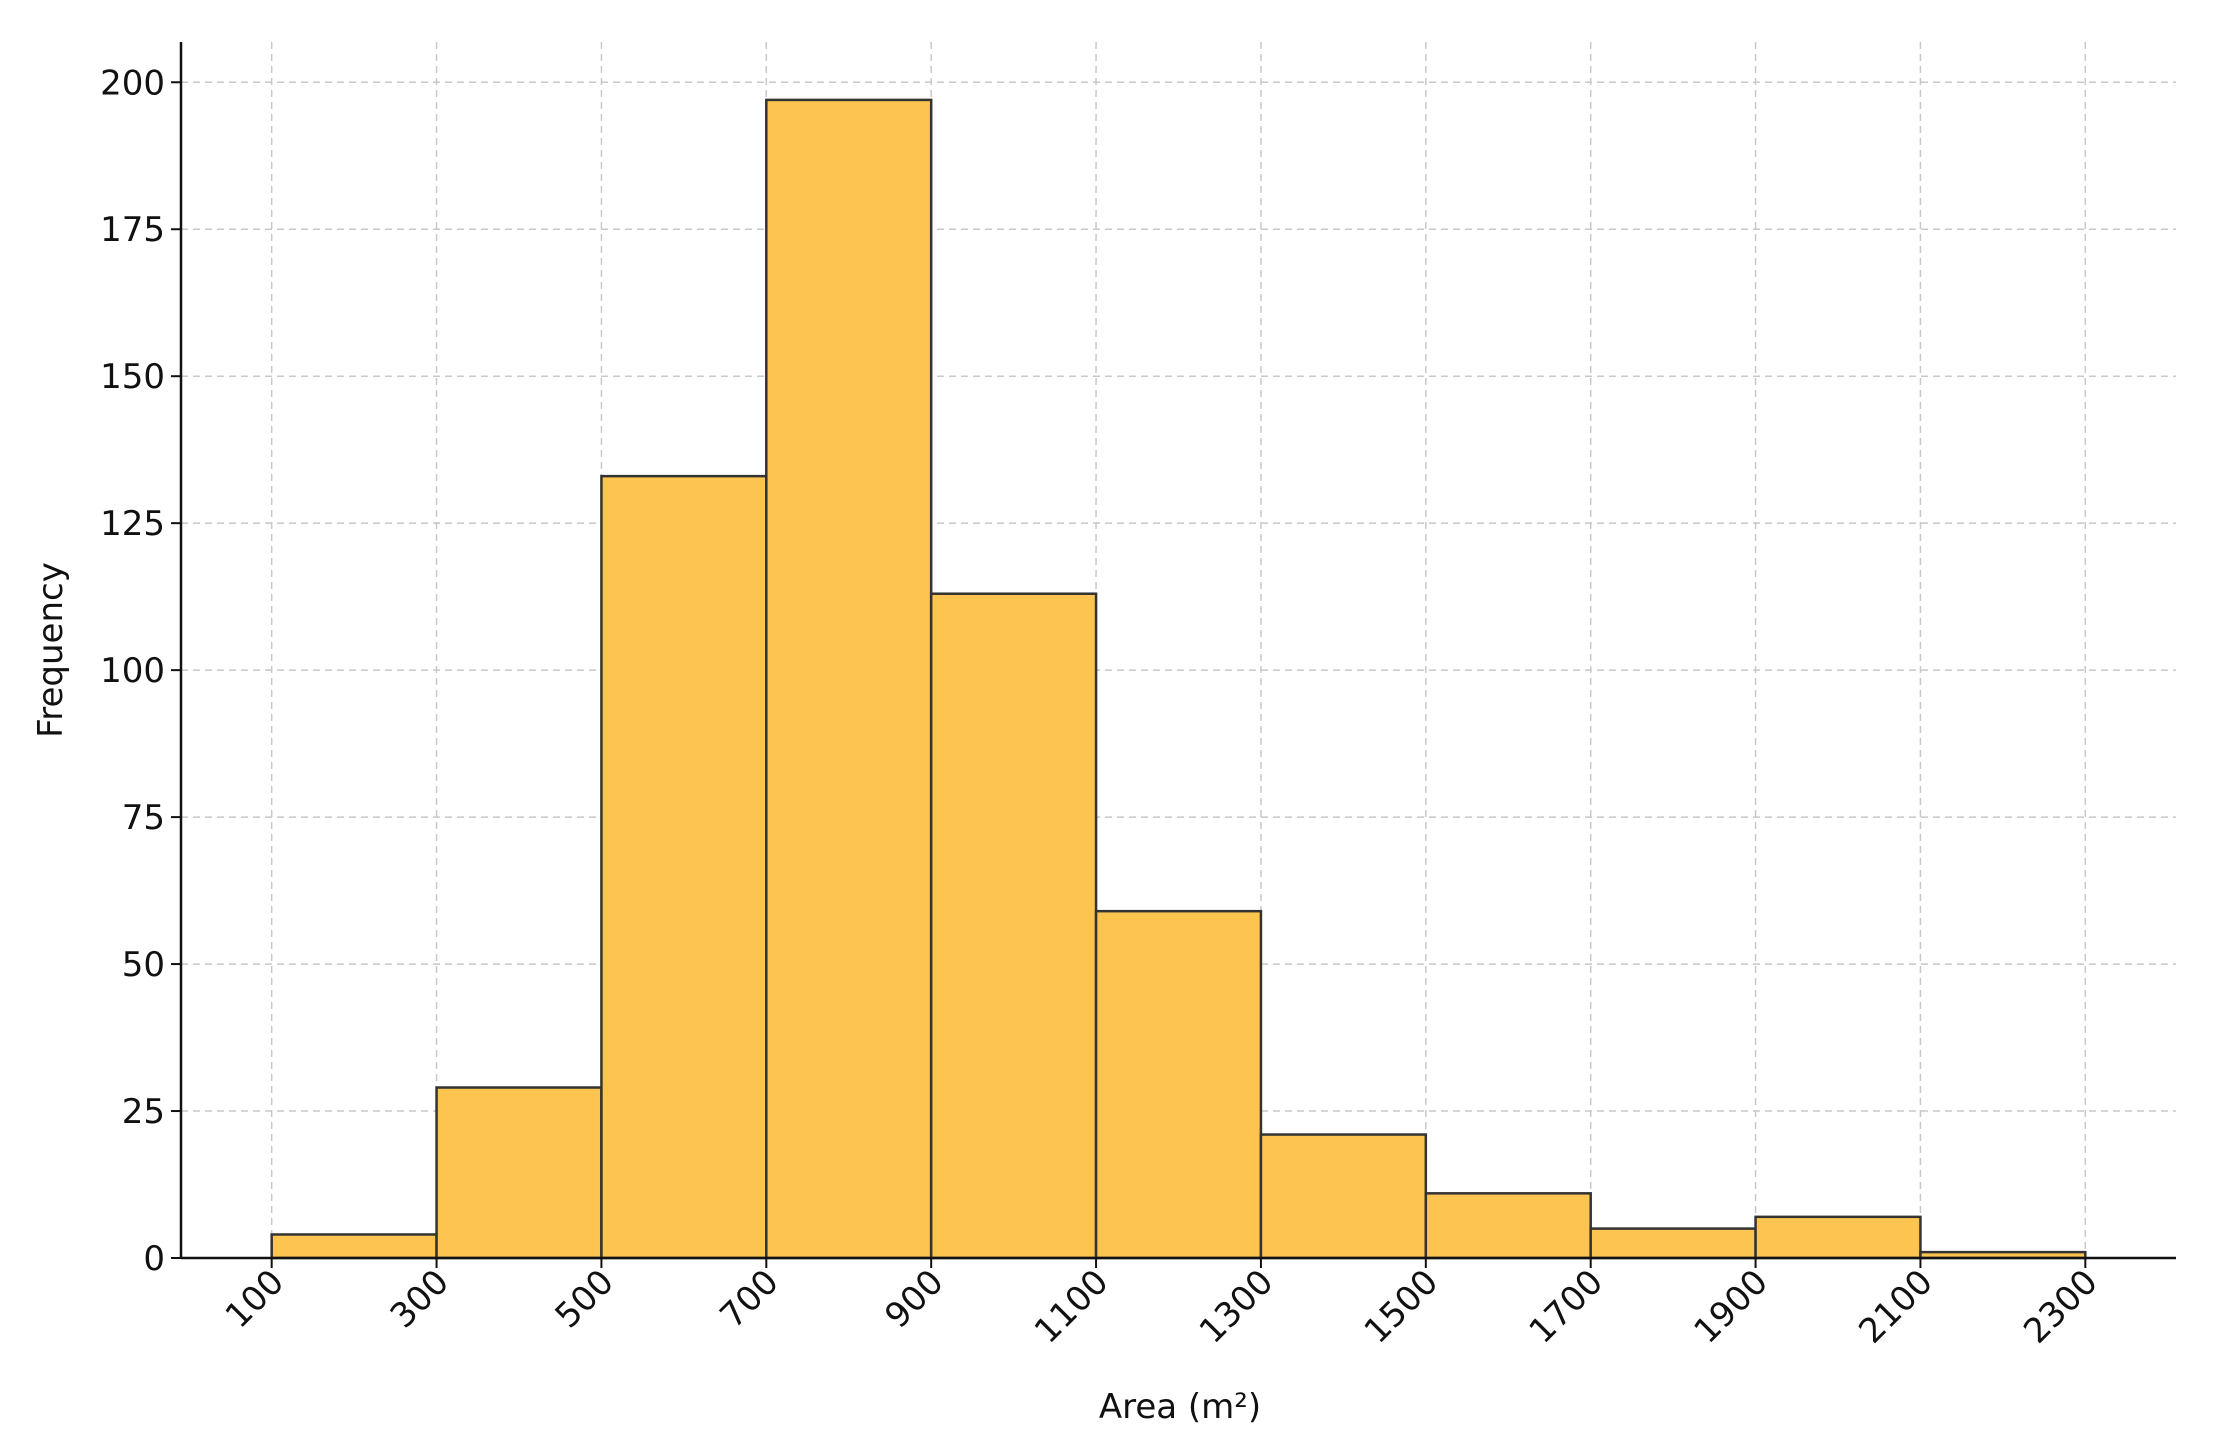 The image size is (2214, 1455). I want to click on x-tick-label: 700, so click(749, 1299).